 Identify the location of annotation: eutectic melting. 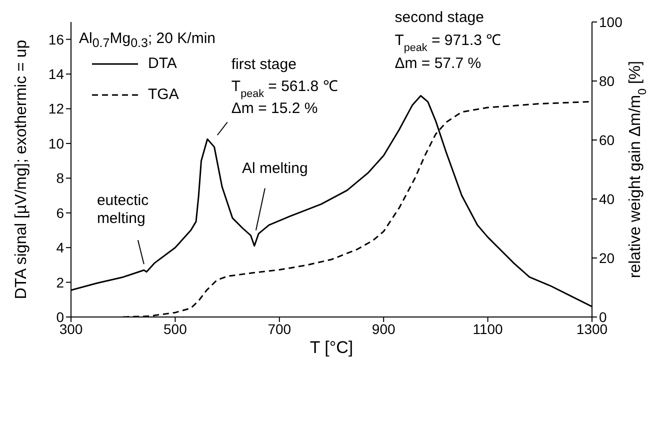
(123, 210).